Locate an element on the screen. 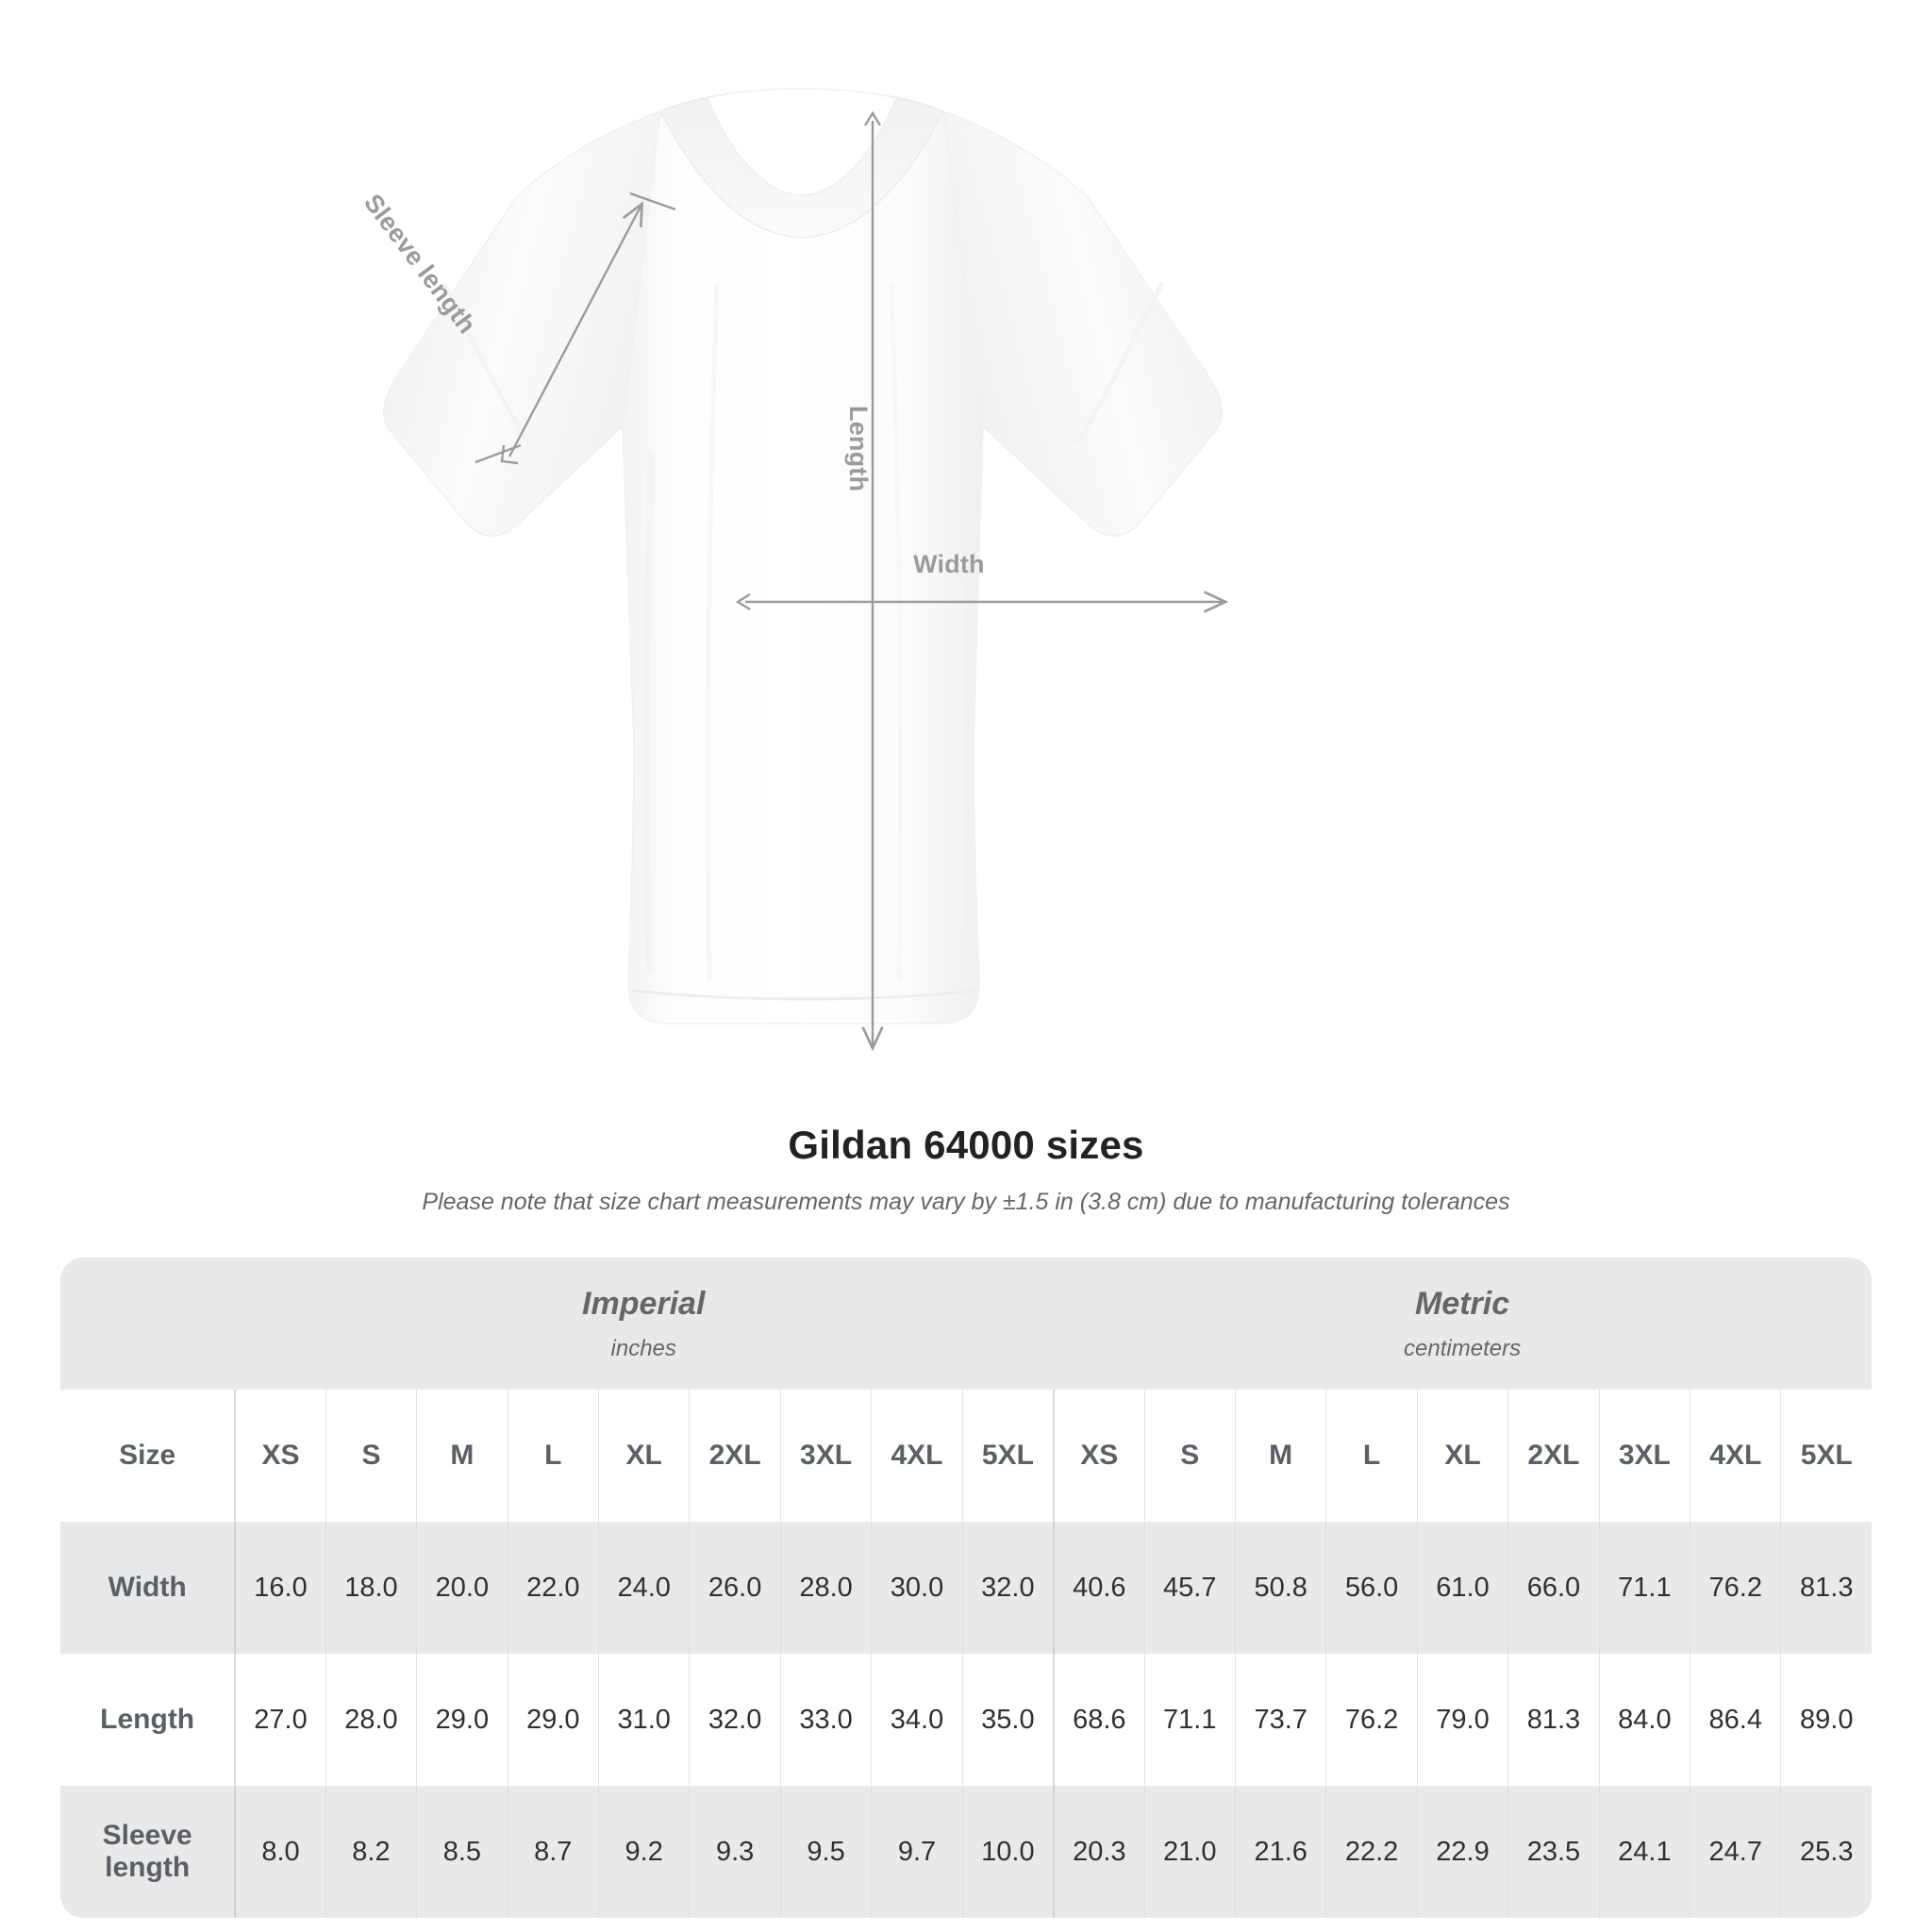 The image size is (1932, 1932). cell-imperial: 28.0 is located at coordinates (371, 1720).